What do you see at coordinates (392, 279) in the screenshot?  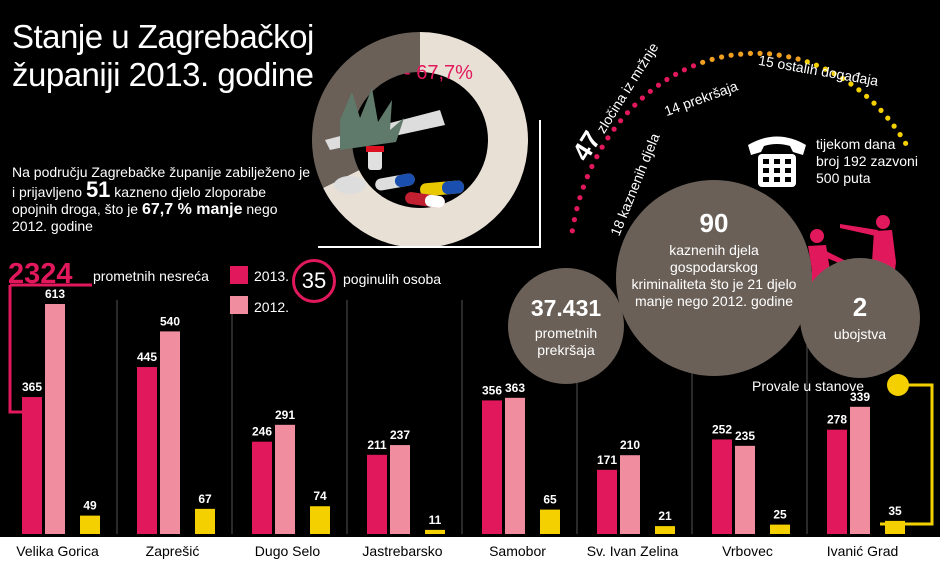 I see `deaths-label: poginulih osoba` at bounding box center [392, 279].